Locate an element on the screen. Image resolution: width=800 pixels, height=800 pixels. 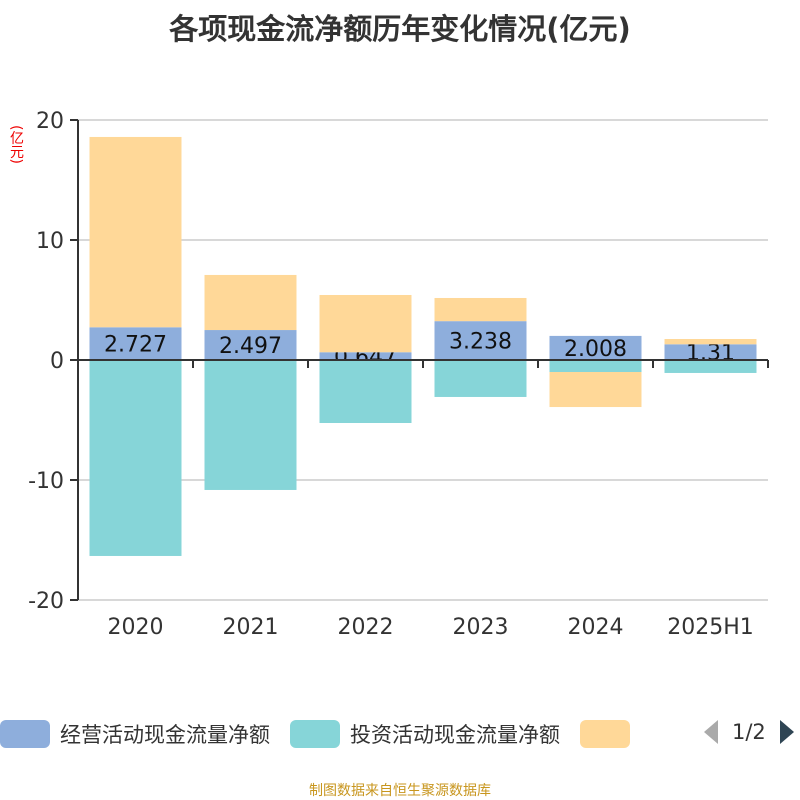
x-tick-label: 2021 is located at coordinates (251, 627).